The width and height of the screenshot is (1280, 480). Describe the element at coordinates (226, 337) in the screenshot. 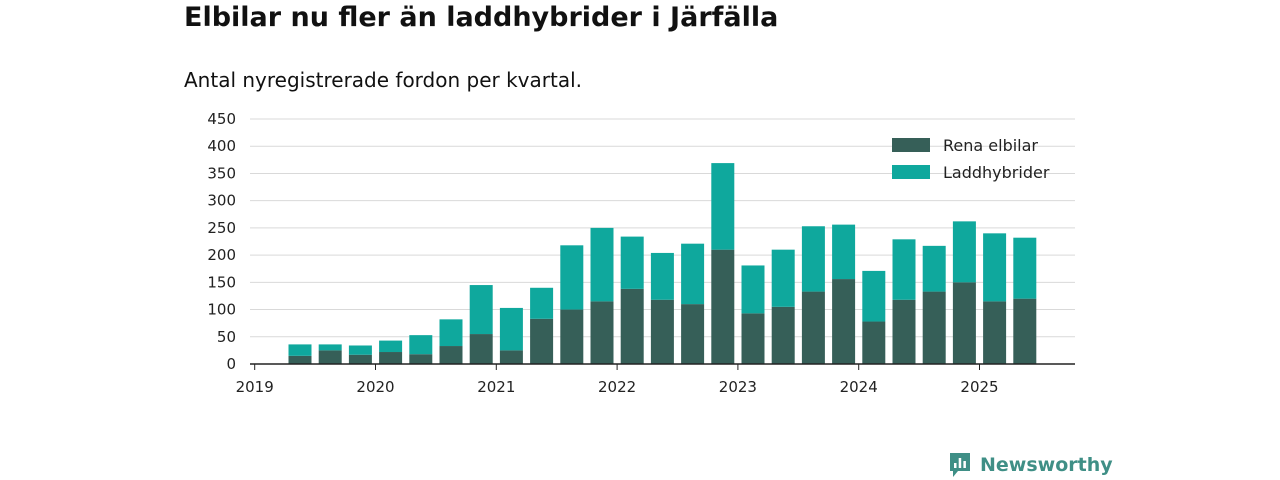

I see `y-tick-label: 50` at that location.